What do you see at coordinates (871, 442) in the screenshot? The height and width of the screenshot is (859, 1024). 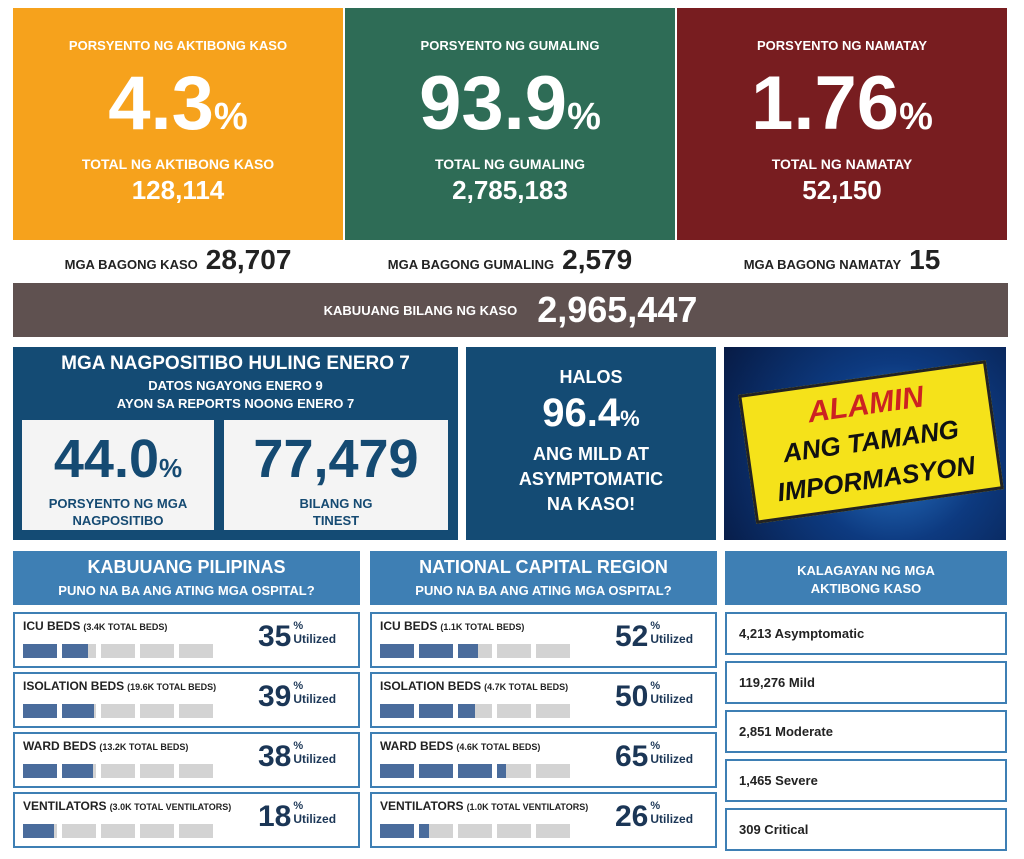 I see `banner-panel: ALAMIN ANG TAMANG IMPORMASYON` at bounding box center [871, 442].